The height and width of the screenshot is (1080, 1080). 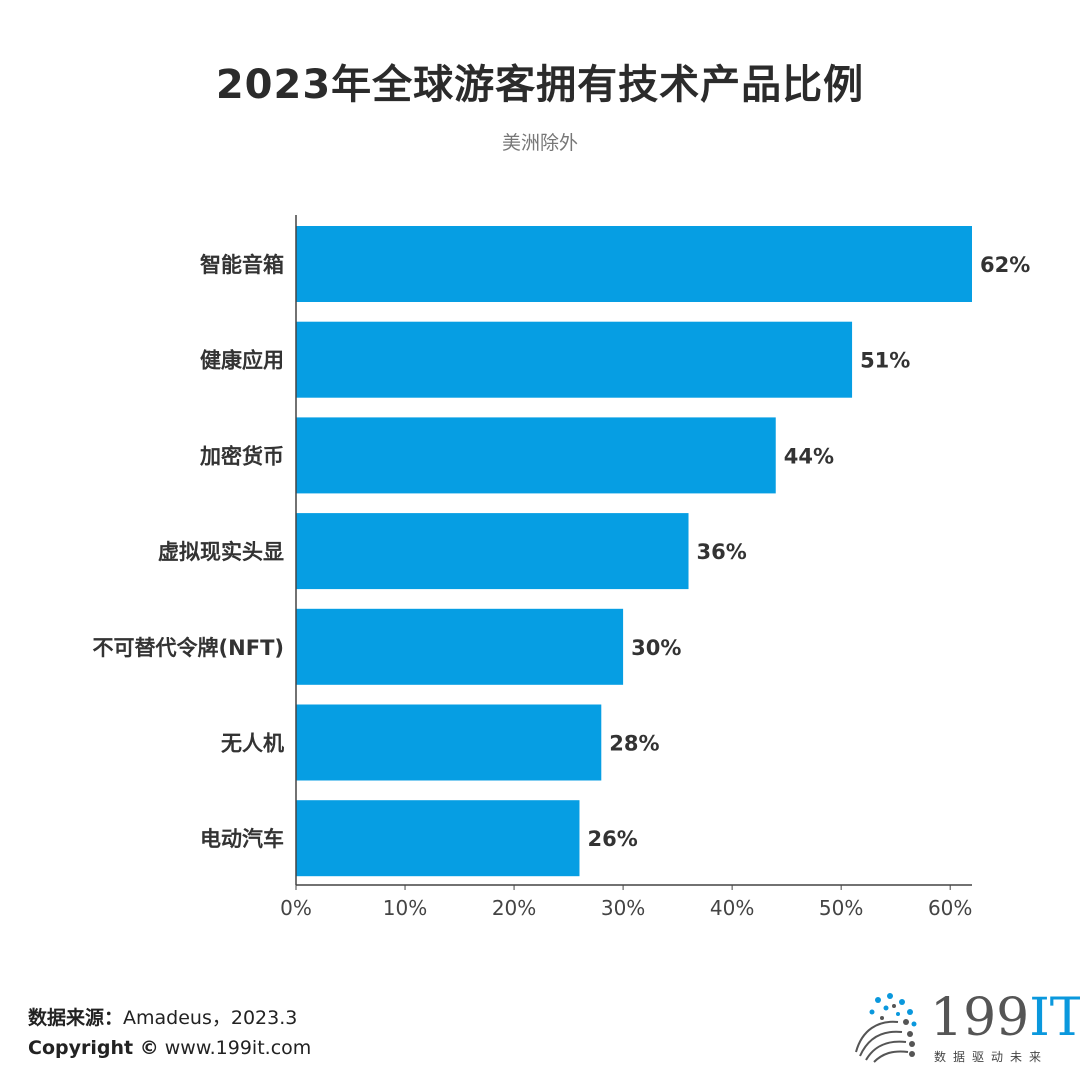 What do you see at coordinates (656, 648) in the screenshot?
I see `bar-value-label: 30%` at bounding box center [656, 648].